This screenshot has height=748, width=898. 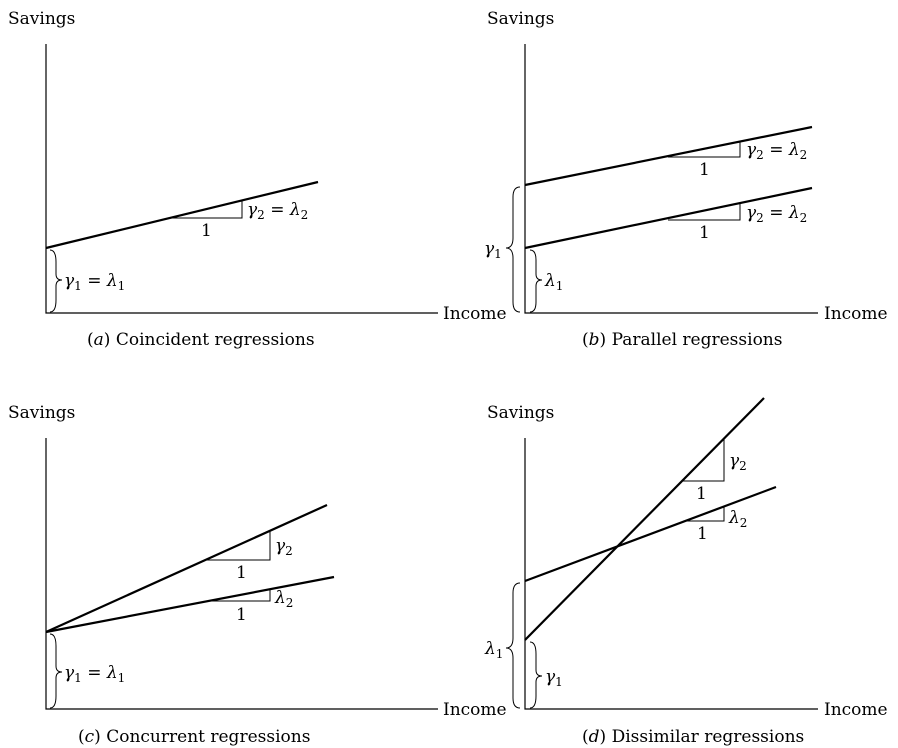 I want to click on panel-a-intercept-brace, so click(x=56, y=281).